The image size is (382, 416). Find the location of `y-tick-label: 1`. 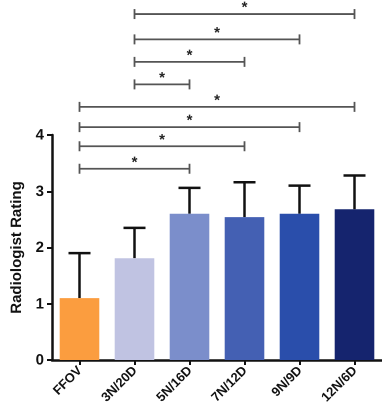

y-tick-label: 1 is located at coordinates (40, 303).